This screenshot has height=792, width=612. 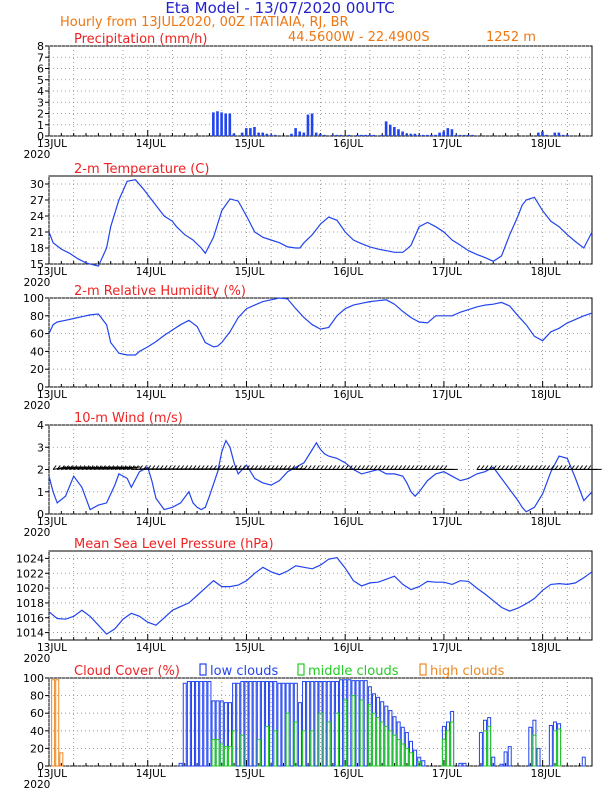 What do you see at coordinates (348, 648) in the screenshot?
I see `mslp-xlabel: 16JUL` at bounding box center [348, 648].